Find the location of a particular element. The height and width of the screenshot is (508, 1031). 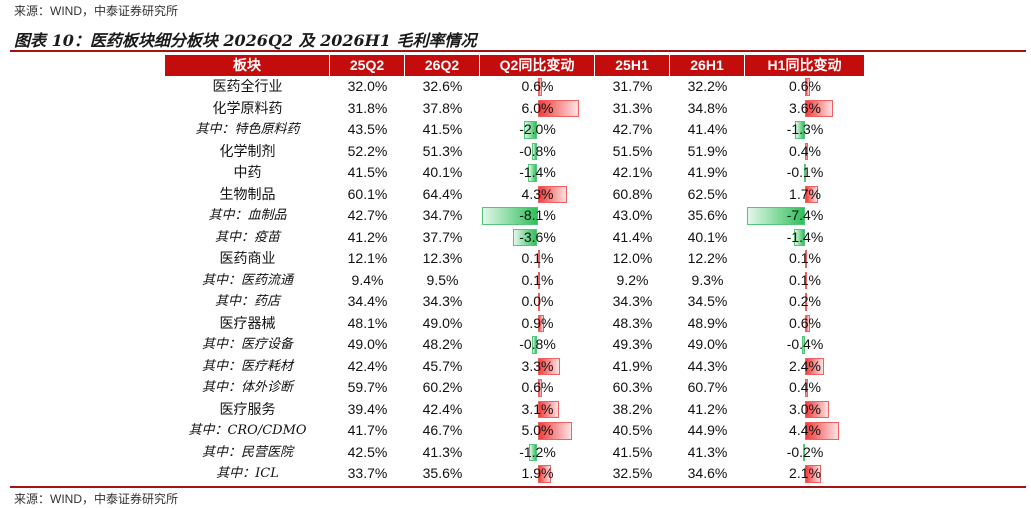

row-label: 医药全行业 is located at coordinates (247, 87).